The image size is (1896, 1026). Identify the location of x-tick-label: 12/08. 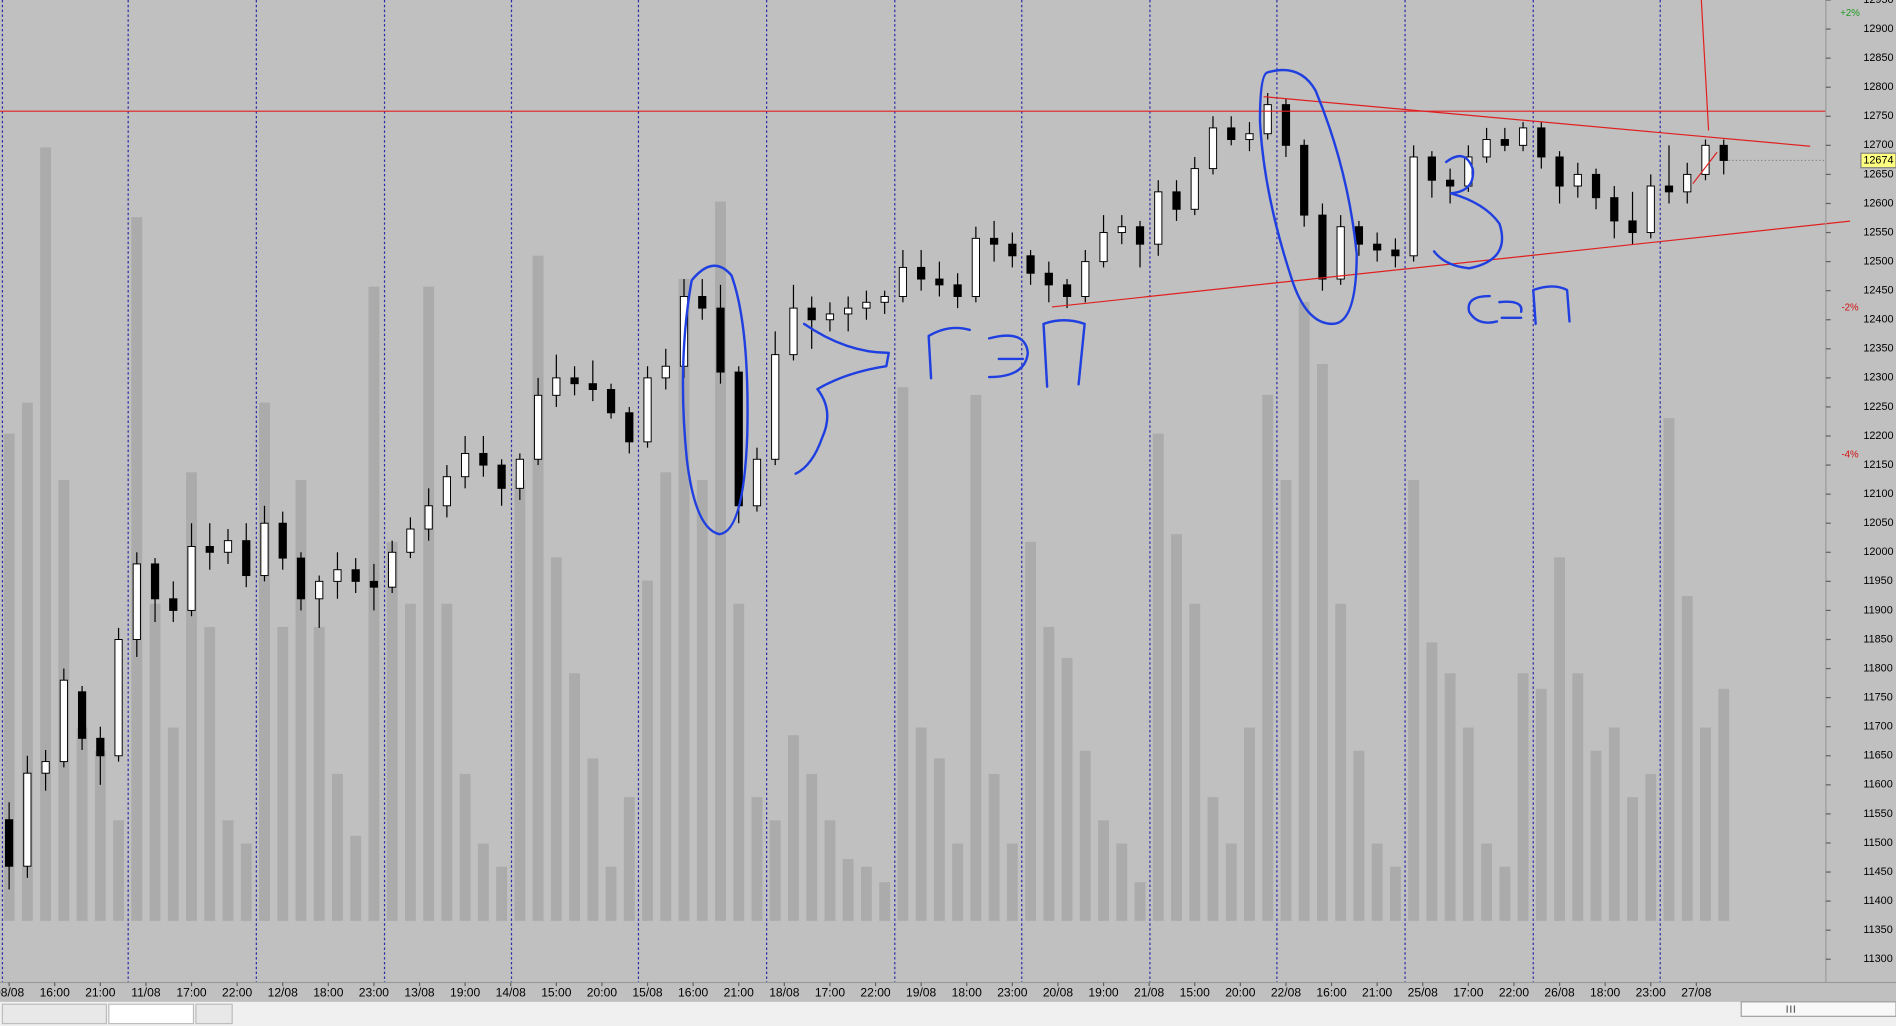
(283, 993).